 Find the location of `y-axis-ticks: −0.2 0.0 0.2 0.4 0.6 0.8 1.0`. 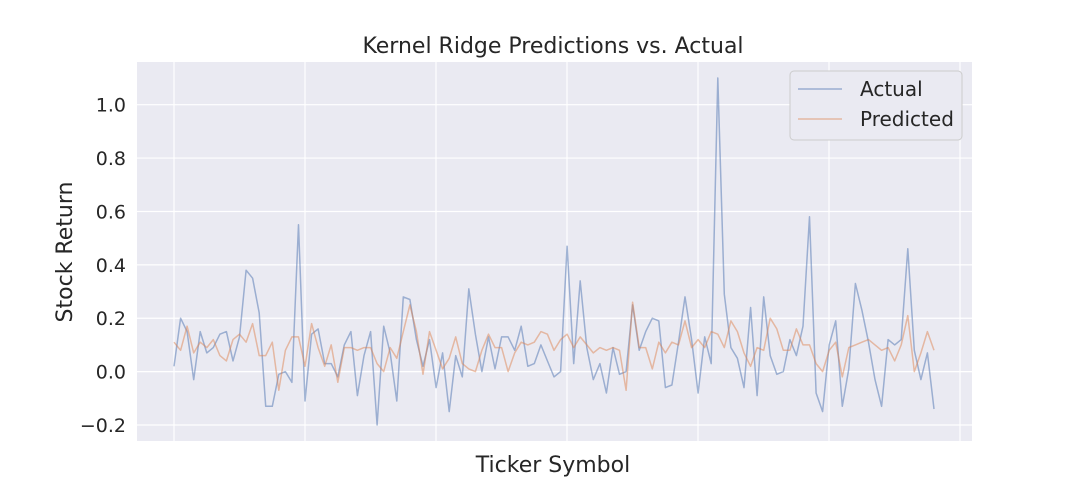

y-axis-ticks: −0.2 0.0 0.2 0.4 0.6 0.8 1.0 is located at coordinates (103, 266).